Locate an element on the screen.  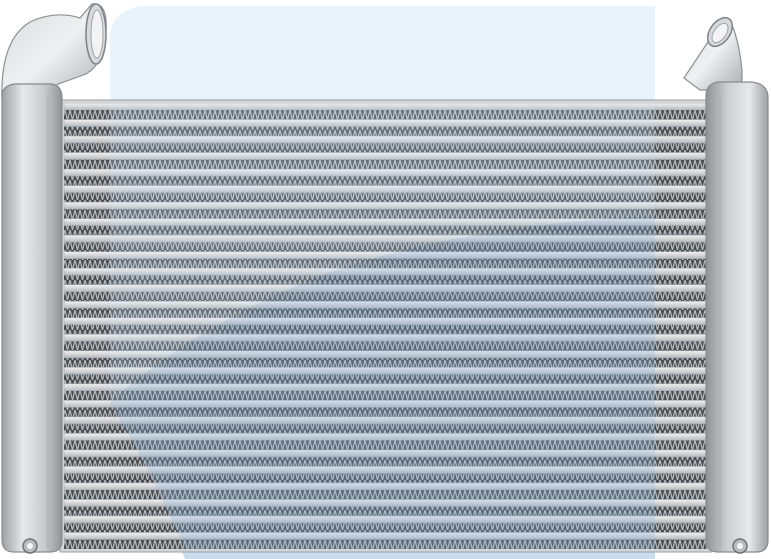
left-pipe-hole is located at coordinates (97, 34).